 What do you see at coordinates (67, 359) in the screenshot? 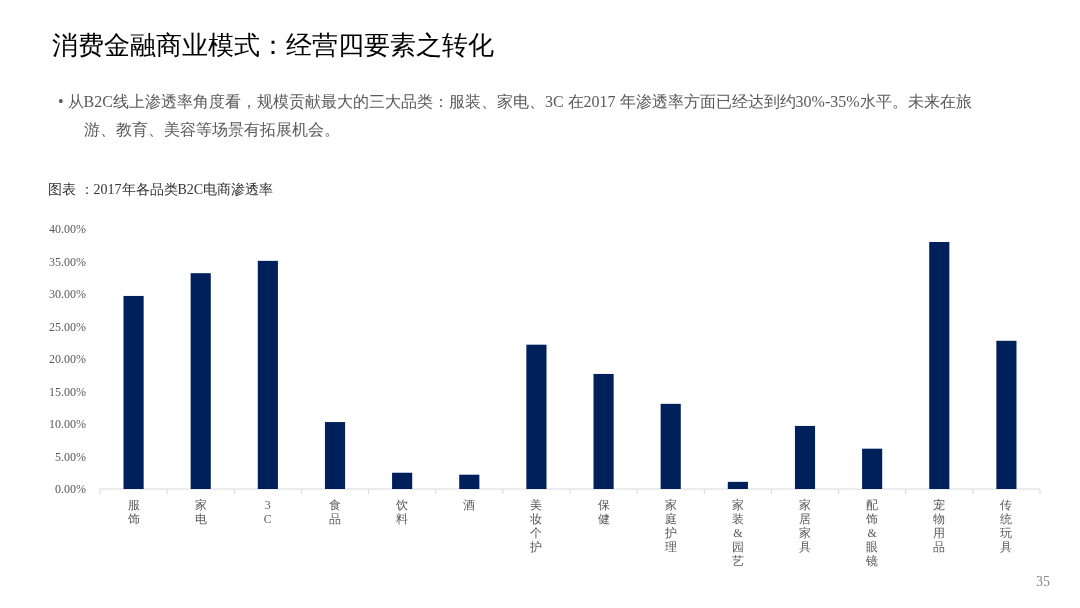
I see `y-tick-label: 20.00%` at bounding box center [67, 359].